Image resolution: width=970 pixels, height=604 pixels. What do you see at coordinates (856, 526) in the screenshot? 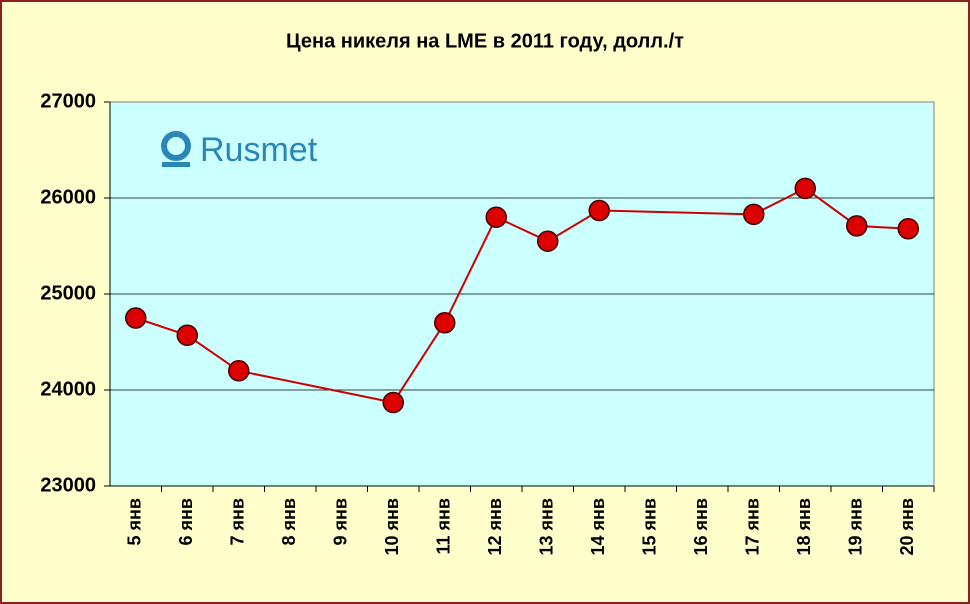
I see `x-tick-label: 19 янв` at bounding box center [856, 526].